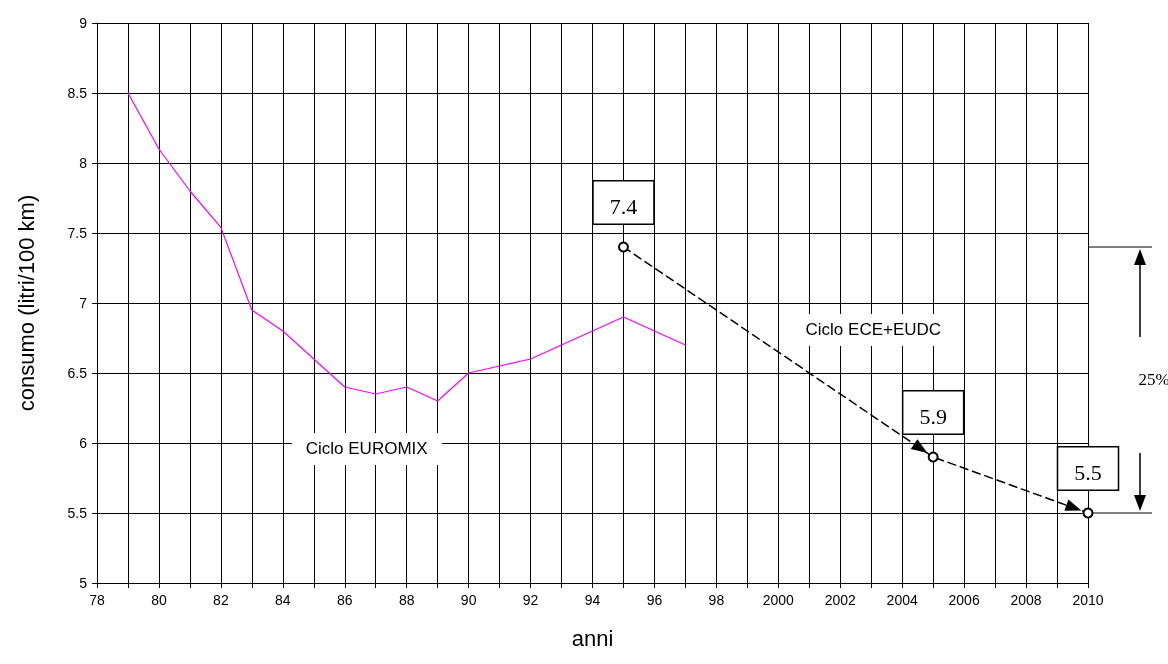  Describe the element at coordinates (83, 443) in the screenshot. I see `y-tick-label: 6` at that location.